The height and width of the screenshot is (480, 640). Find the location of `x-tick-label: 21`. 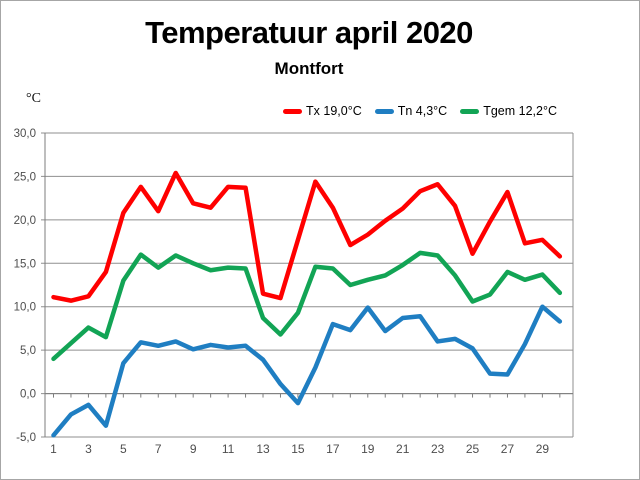

x-tick-label: 21 is located at coordinates (403, 449).